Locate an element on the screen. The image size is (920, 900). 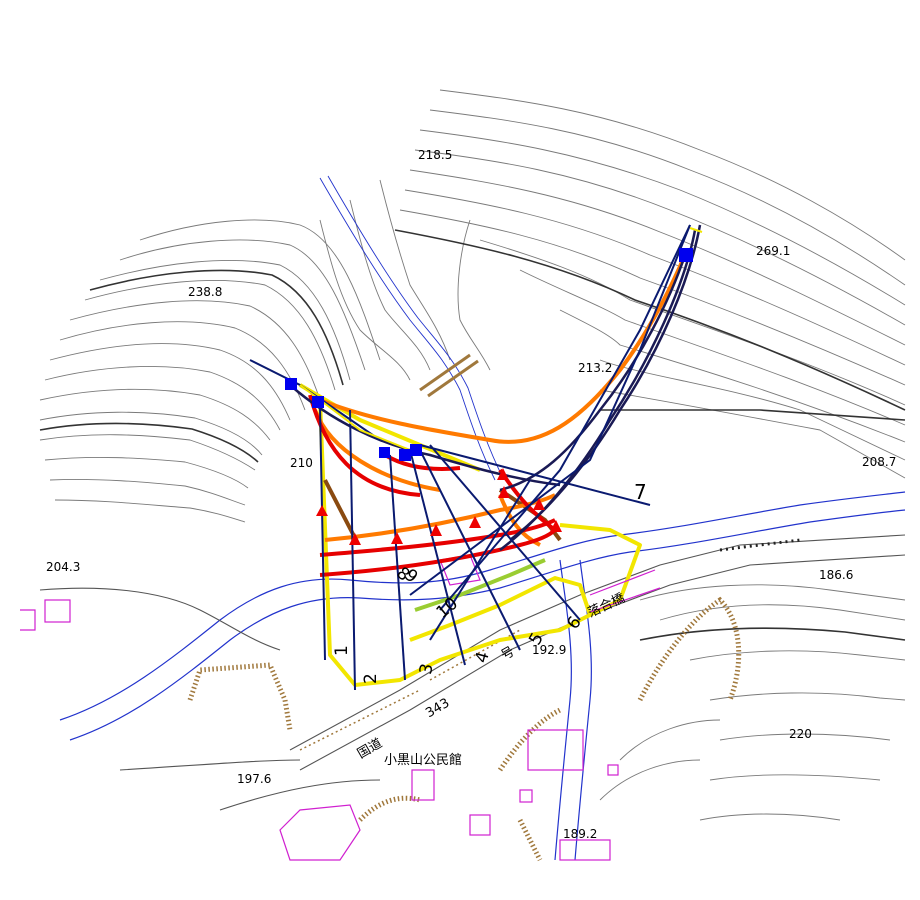
elevation-label: 213.2 is located at coordinates (595, 368).